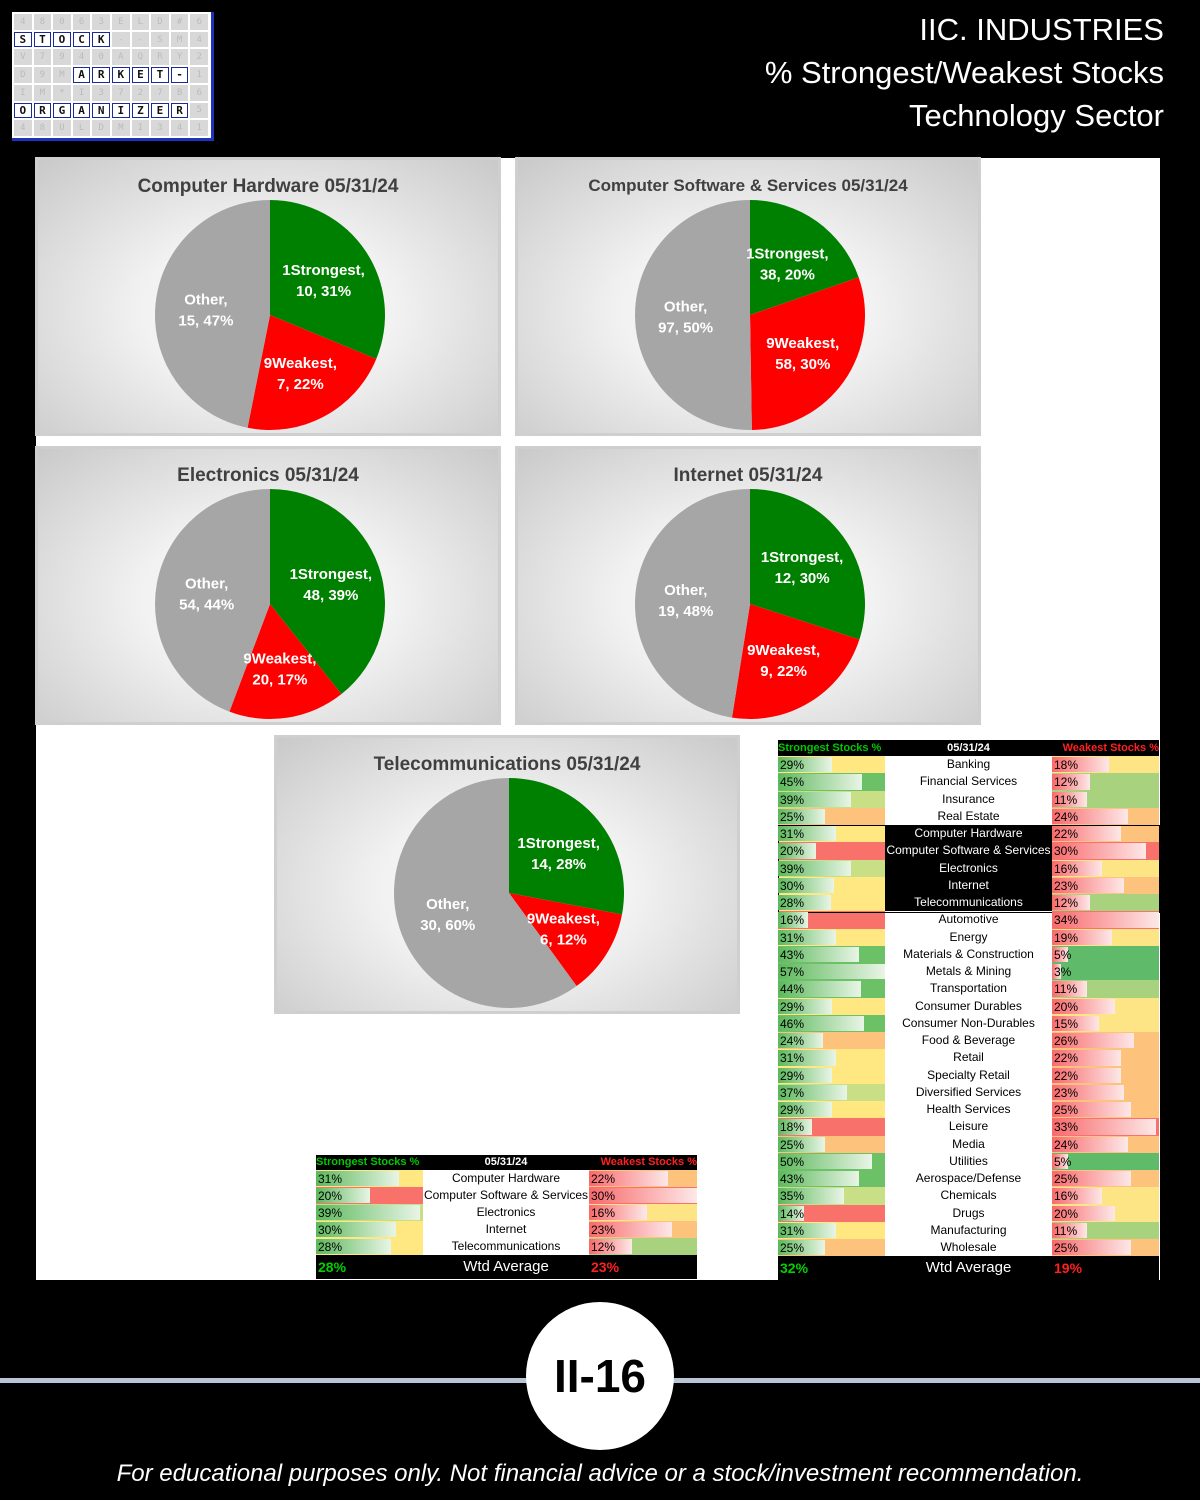 The height and width of the screenshot is (1500, 1200). I want to click on table-row: 31% Manufacturing 11%, so click(968, 1230).